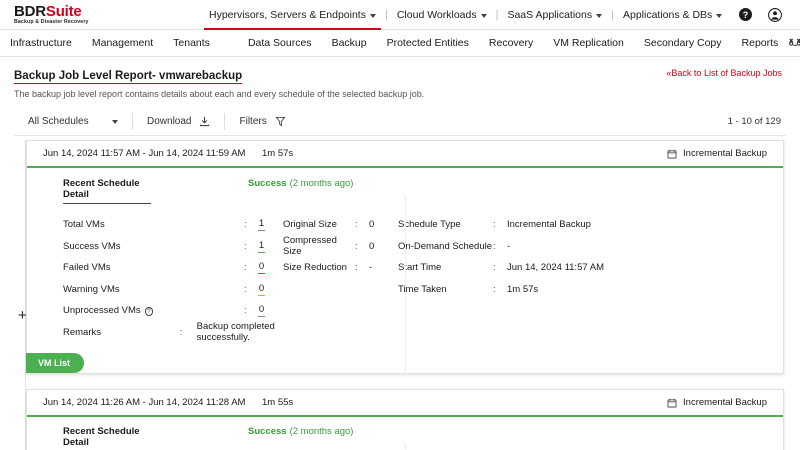 The height and width of the screenshot is (450, 800). Describe the element at coordinates (261, 246) in the screenshot. I see `success-vms-value: 1` at that location.